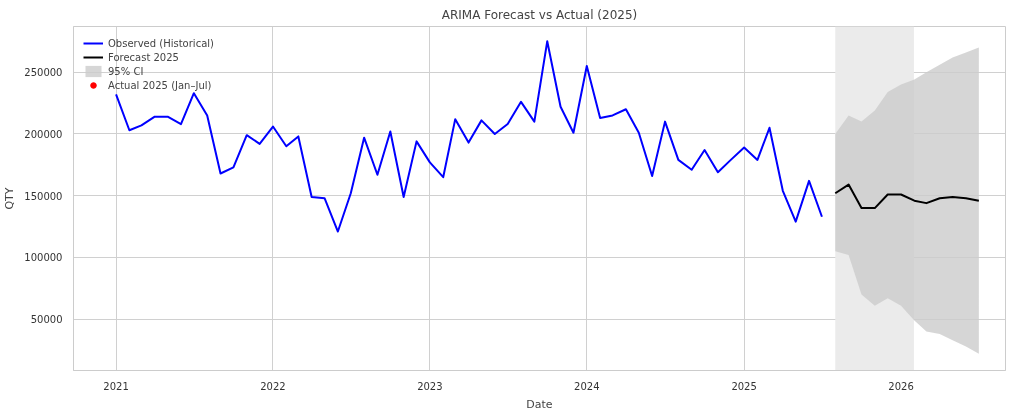 Image resolution: width=1024 pixels, height=419 pixels. I want to click on legend-label: Observed (Historical), so click(161, 43).